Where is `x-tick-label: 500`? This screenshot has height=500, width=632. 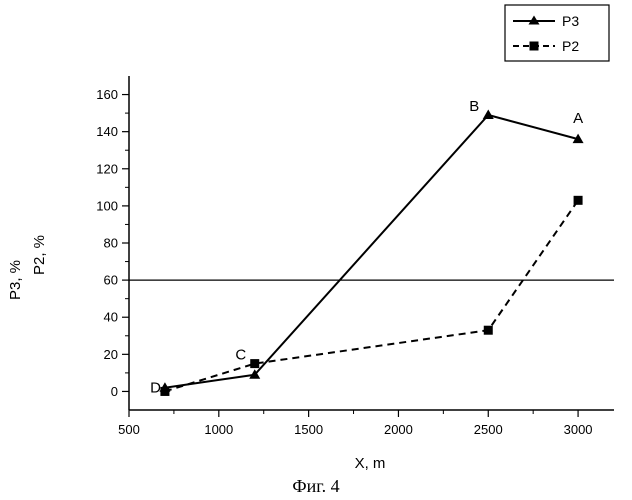
x-tick-label: 500 is located at coordinates (129, 429).